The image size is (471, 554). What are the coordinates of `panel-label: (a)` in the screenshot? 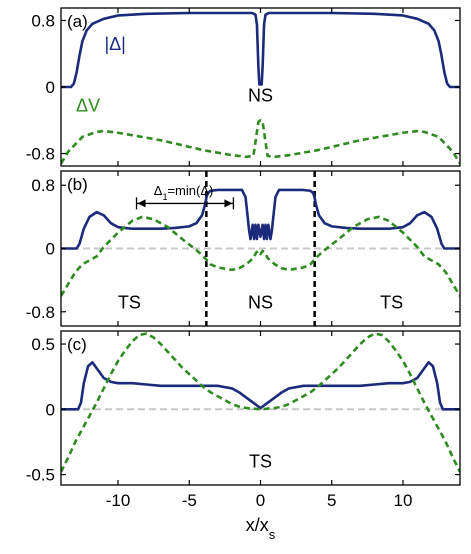 It's located at (77, 21).